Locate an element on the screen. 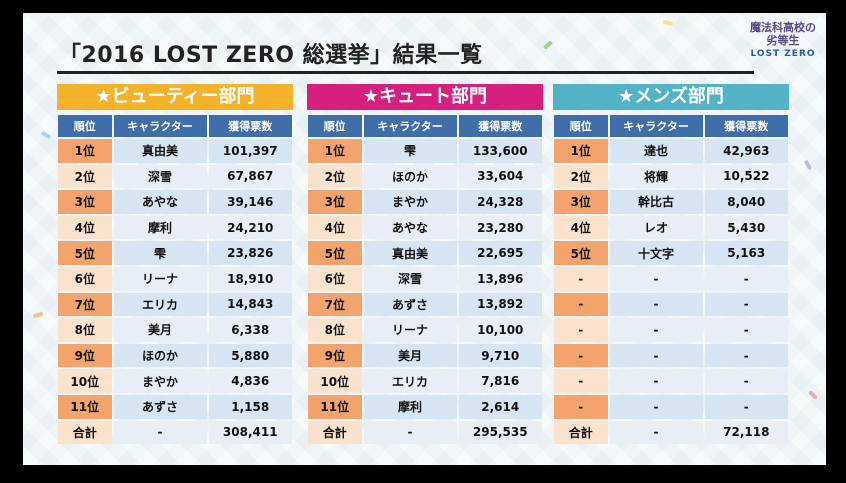 This screenshot has width=846, height=483. votes-cell: 22,695 is located at coordinates (500, 253).